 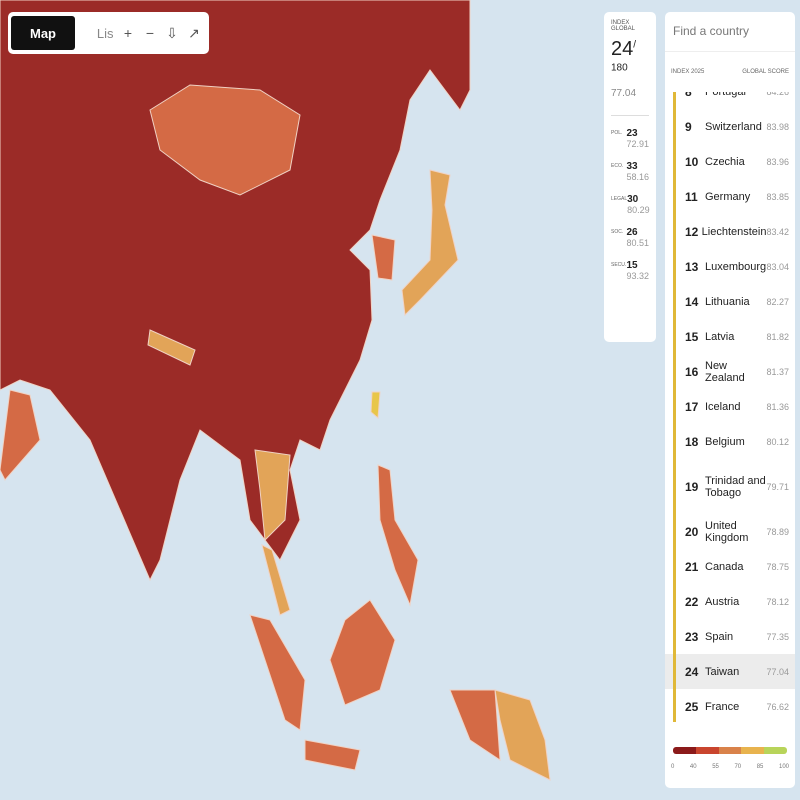 I want to click on table-row: 8Portugal84.26, so click(x=730, y=100).